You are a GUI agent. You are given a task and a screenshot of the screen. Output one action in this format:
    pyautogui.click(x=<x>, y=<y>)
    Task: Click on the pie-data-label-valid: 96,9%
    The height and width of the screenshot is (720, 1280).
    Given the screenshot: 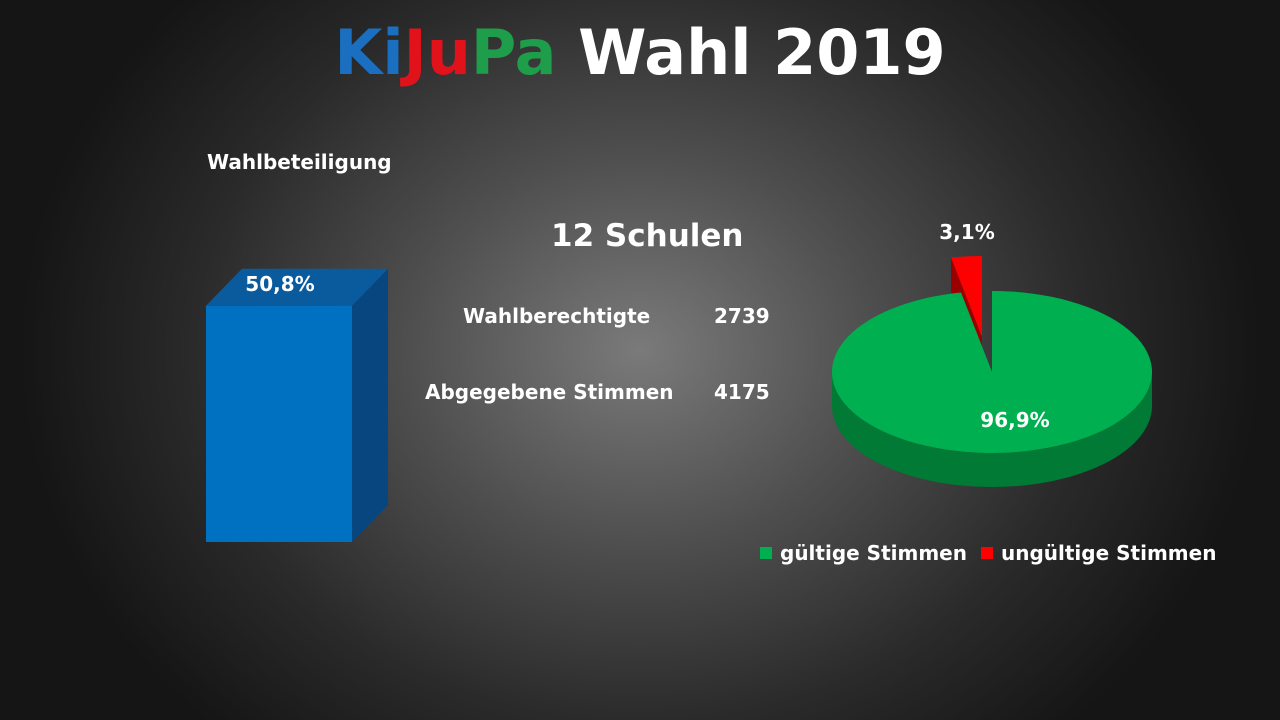 What is the action you would take?
    pyautogui.click(x=1014, y=420)
    